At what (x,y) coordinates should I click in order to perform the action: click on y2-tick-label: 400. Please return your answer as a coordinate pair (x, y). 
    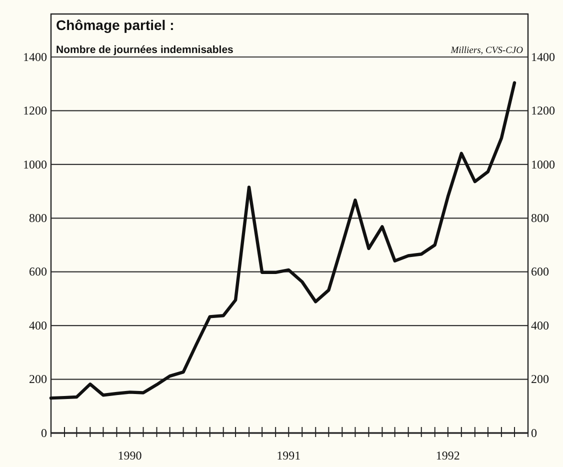
    Looking at the image, I should click on (540, 325).